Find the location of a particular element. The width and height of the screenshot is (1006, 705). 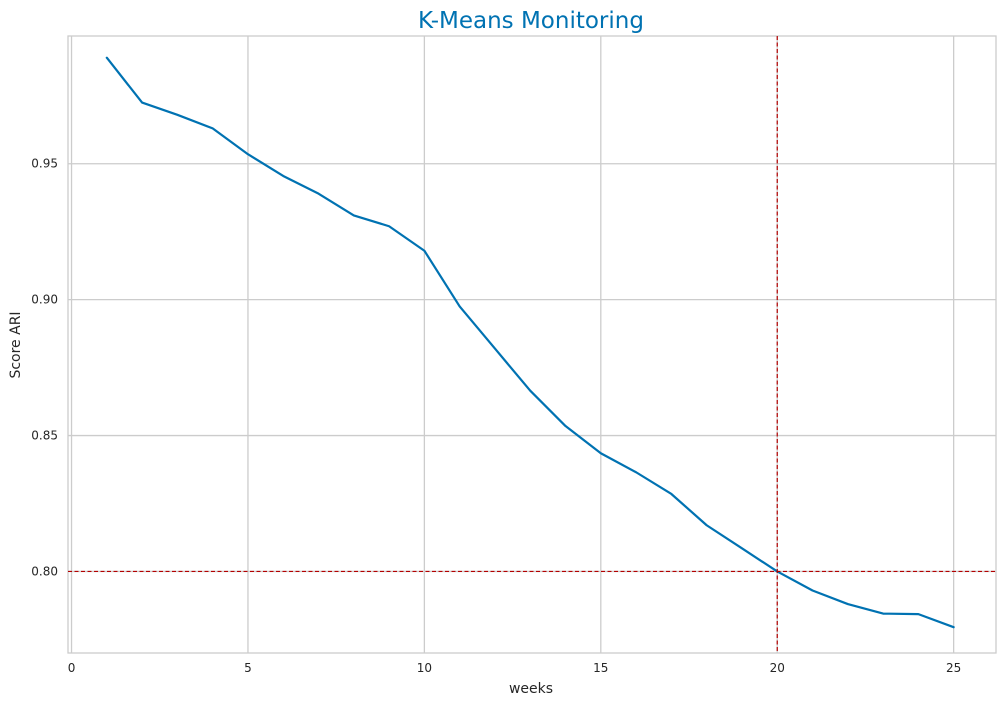

x-tick-label: 5 is located at coordinates (248, 668).